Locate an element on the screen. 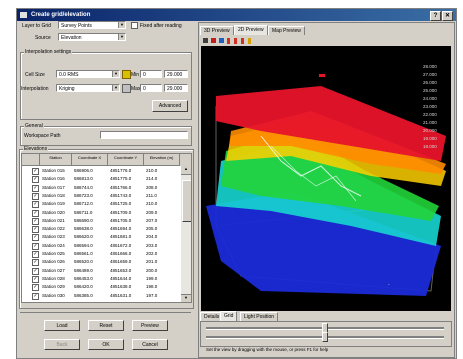 This screenshot has height=359, width=463. column-header is located at coordinates (31, 160).